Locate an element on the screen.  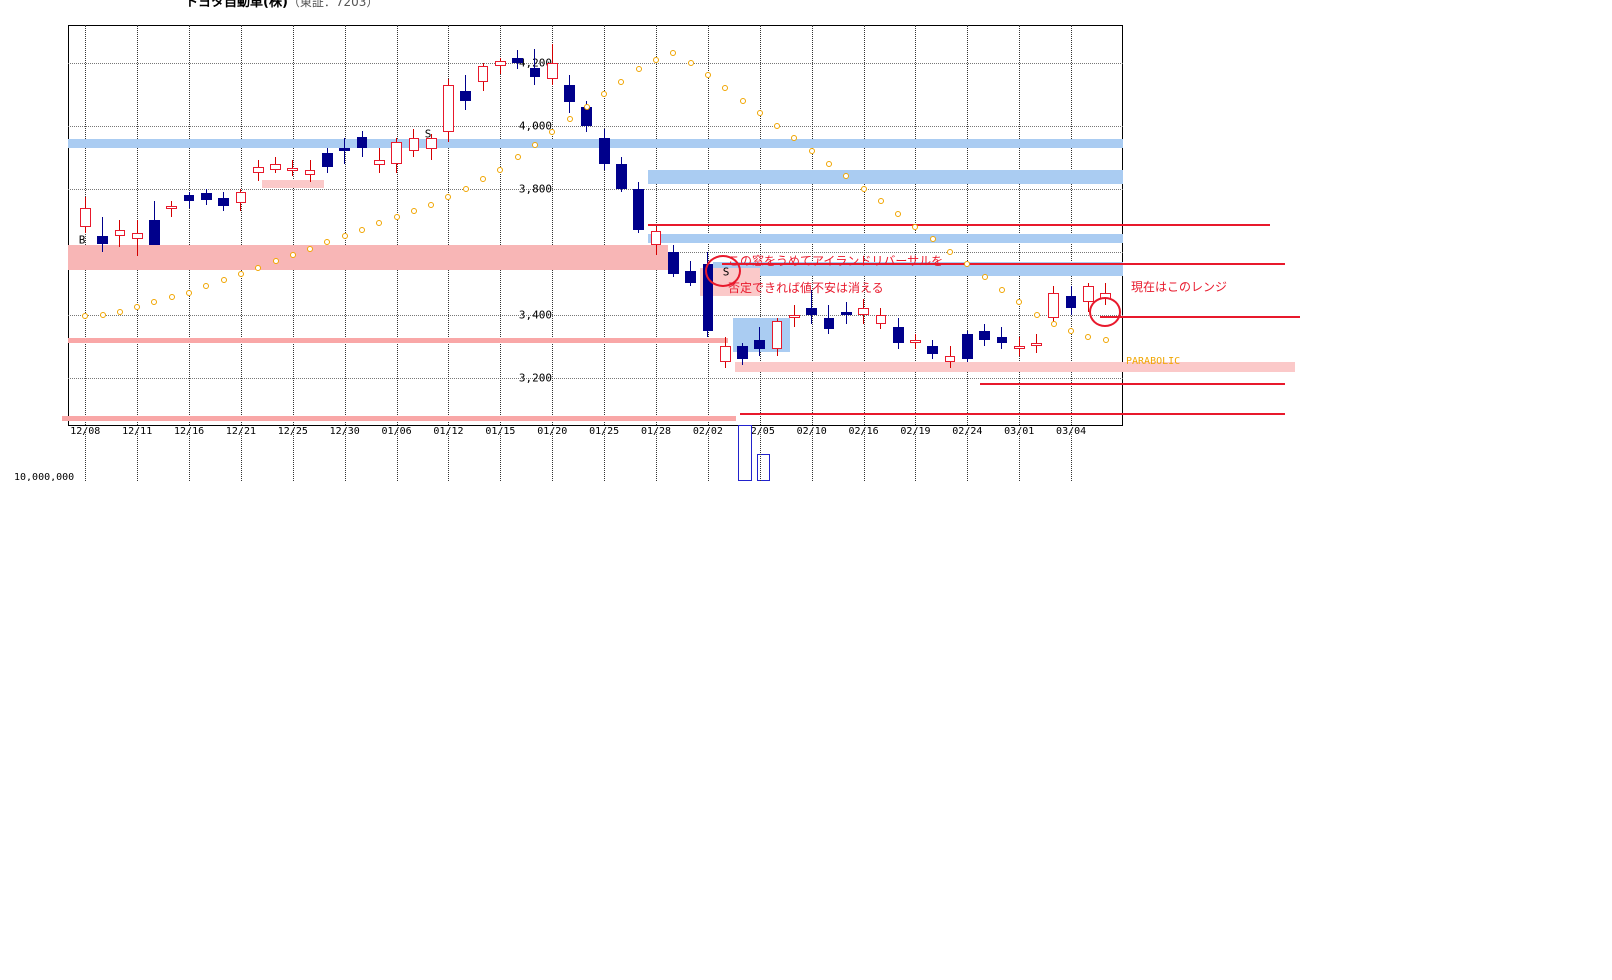
volume-bar is located at coordinates (745, 453).